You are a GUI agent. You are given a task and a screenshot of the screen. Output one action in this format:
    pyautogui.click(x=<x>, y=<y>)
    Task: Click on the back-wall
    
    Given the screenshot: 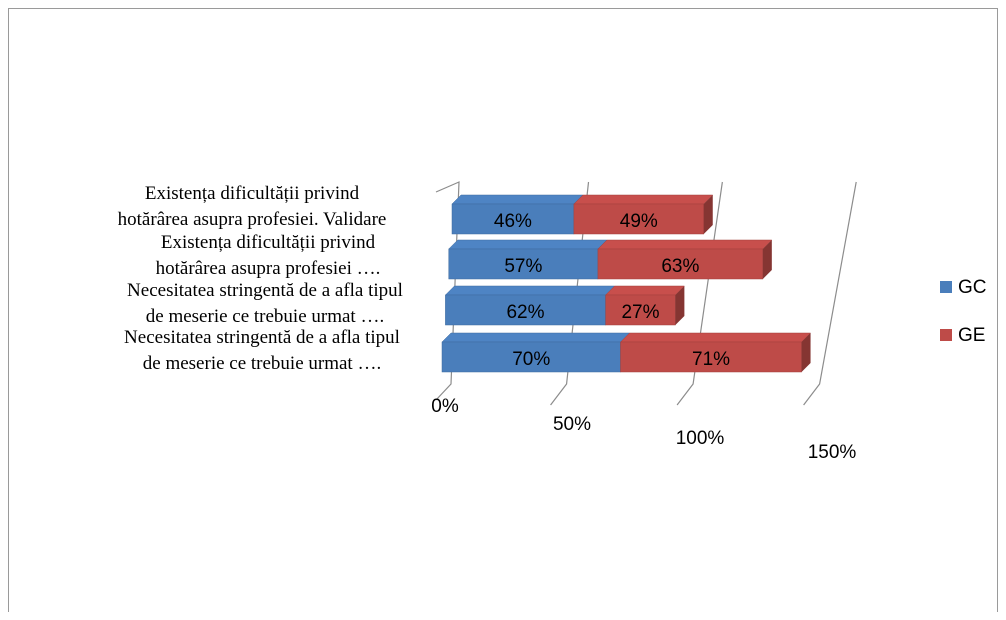 What is the action you would take?
    pyautogui.click(x=447, y=291)
    